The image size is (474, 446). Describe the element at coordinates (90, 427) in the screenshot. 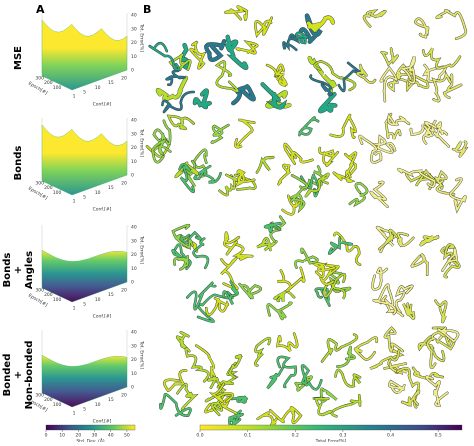

I see `colorbar` at that location.